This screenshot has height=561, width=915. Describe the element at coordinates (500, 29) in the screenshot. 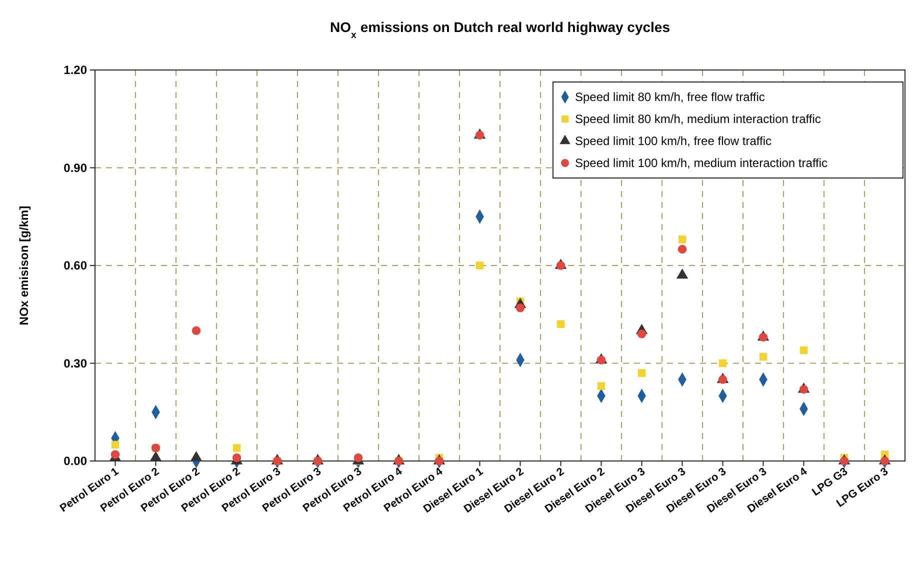

I see `chart-title: NO$_{x}$ emissions on Dutch real world highway cycles` at that location.